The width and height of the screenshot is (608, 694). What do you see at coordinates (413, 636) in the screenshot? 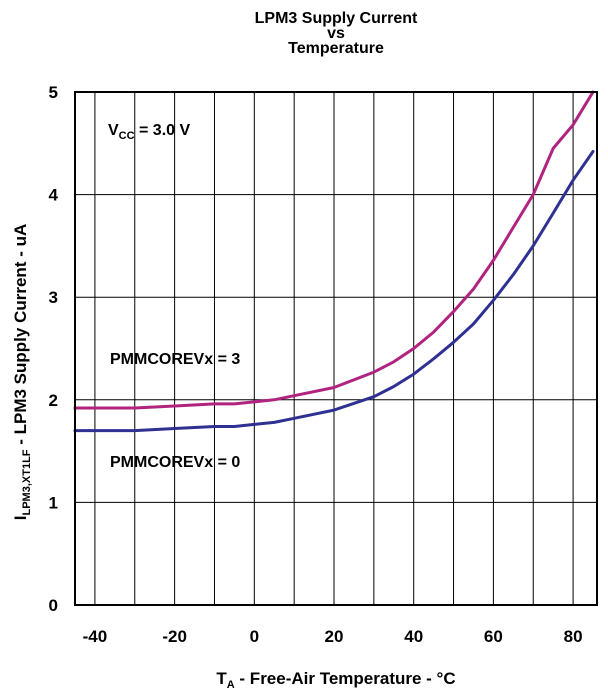
I see `x-tick-label: 40` at bounding box center [413, 636].